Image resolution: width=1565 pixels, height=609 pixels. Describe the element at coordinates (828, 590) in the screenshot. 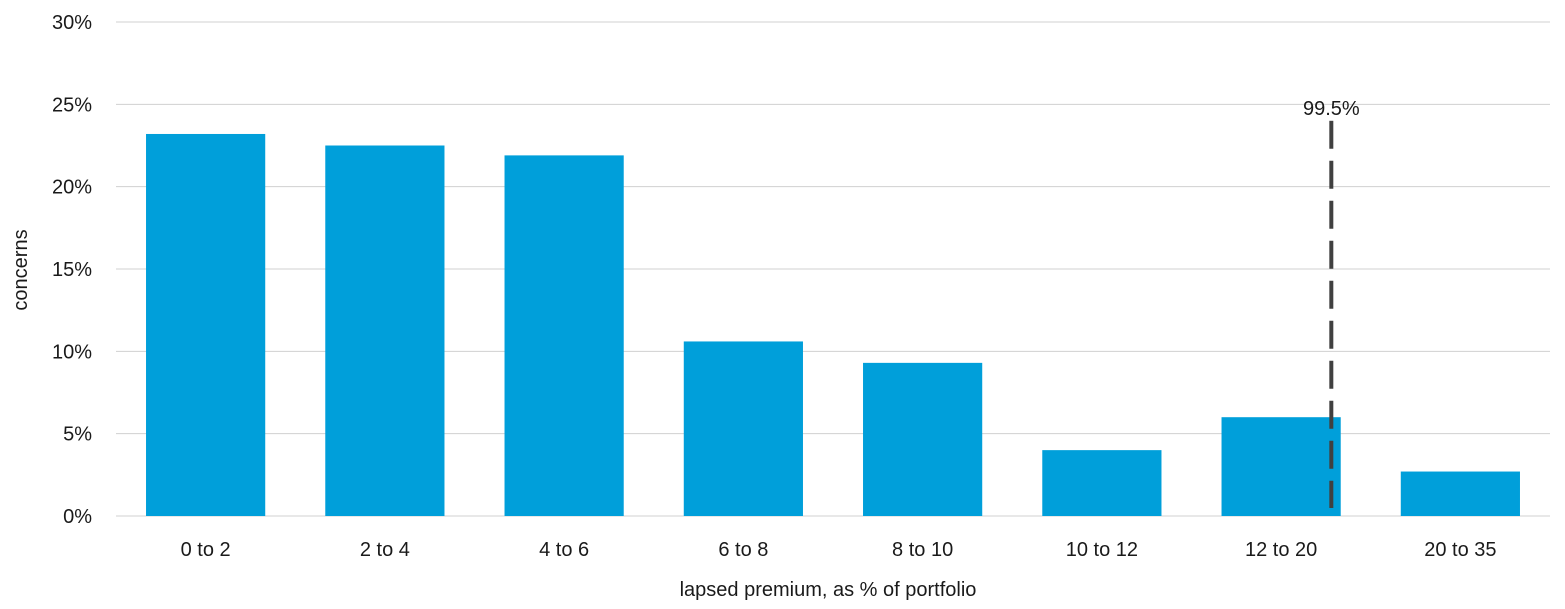

I see `x-axis-title: lapsed premium, as % of portfolio` at that location.